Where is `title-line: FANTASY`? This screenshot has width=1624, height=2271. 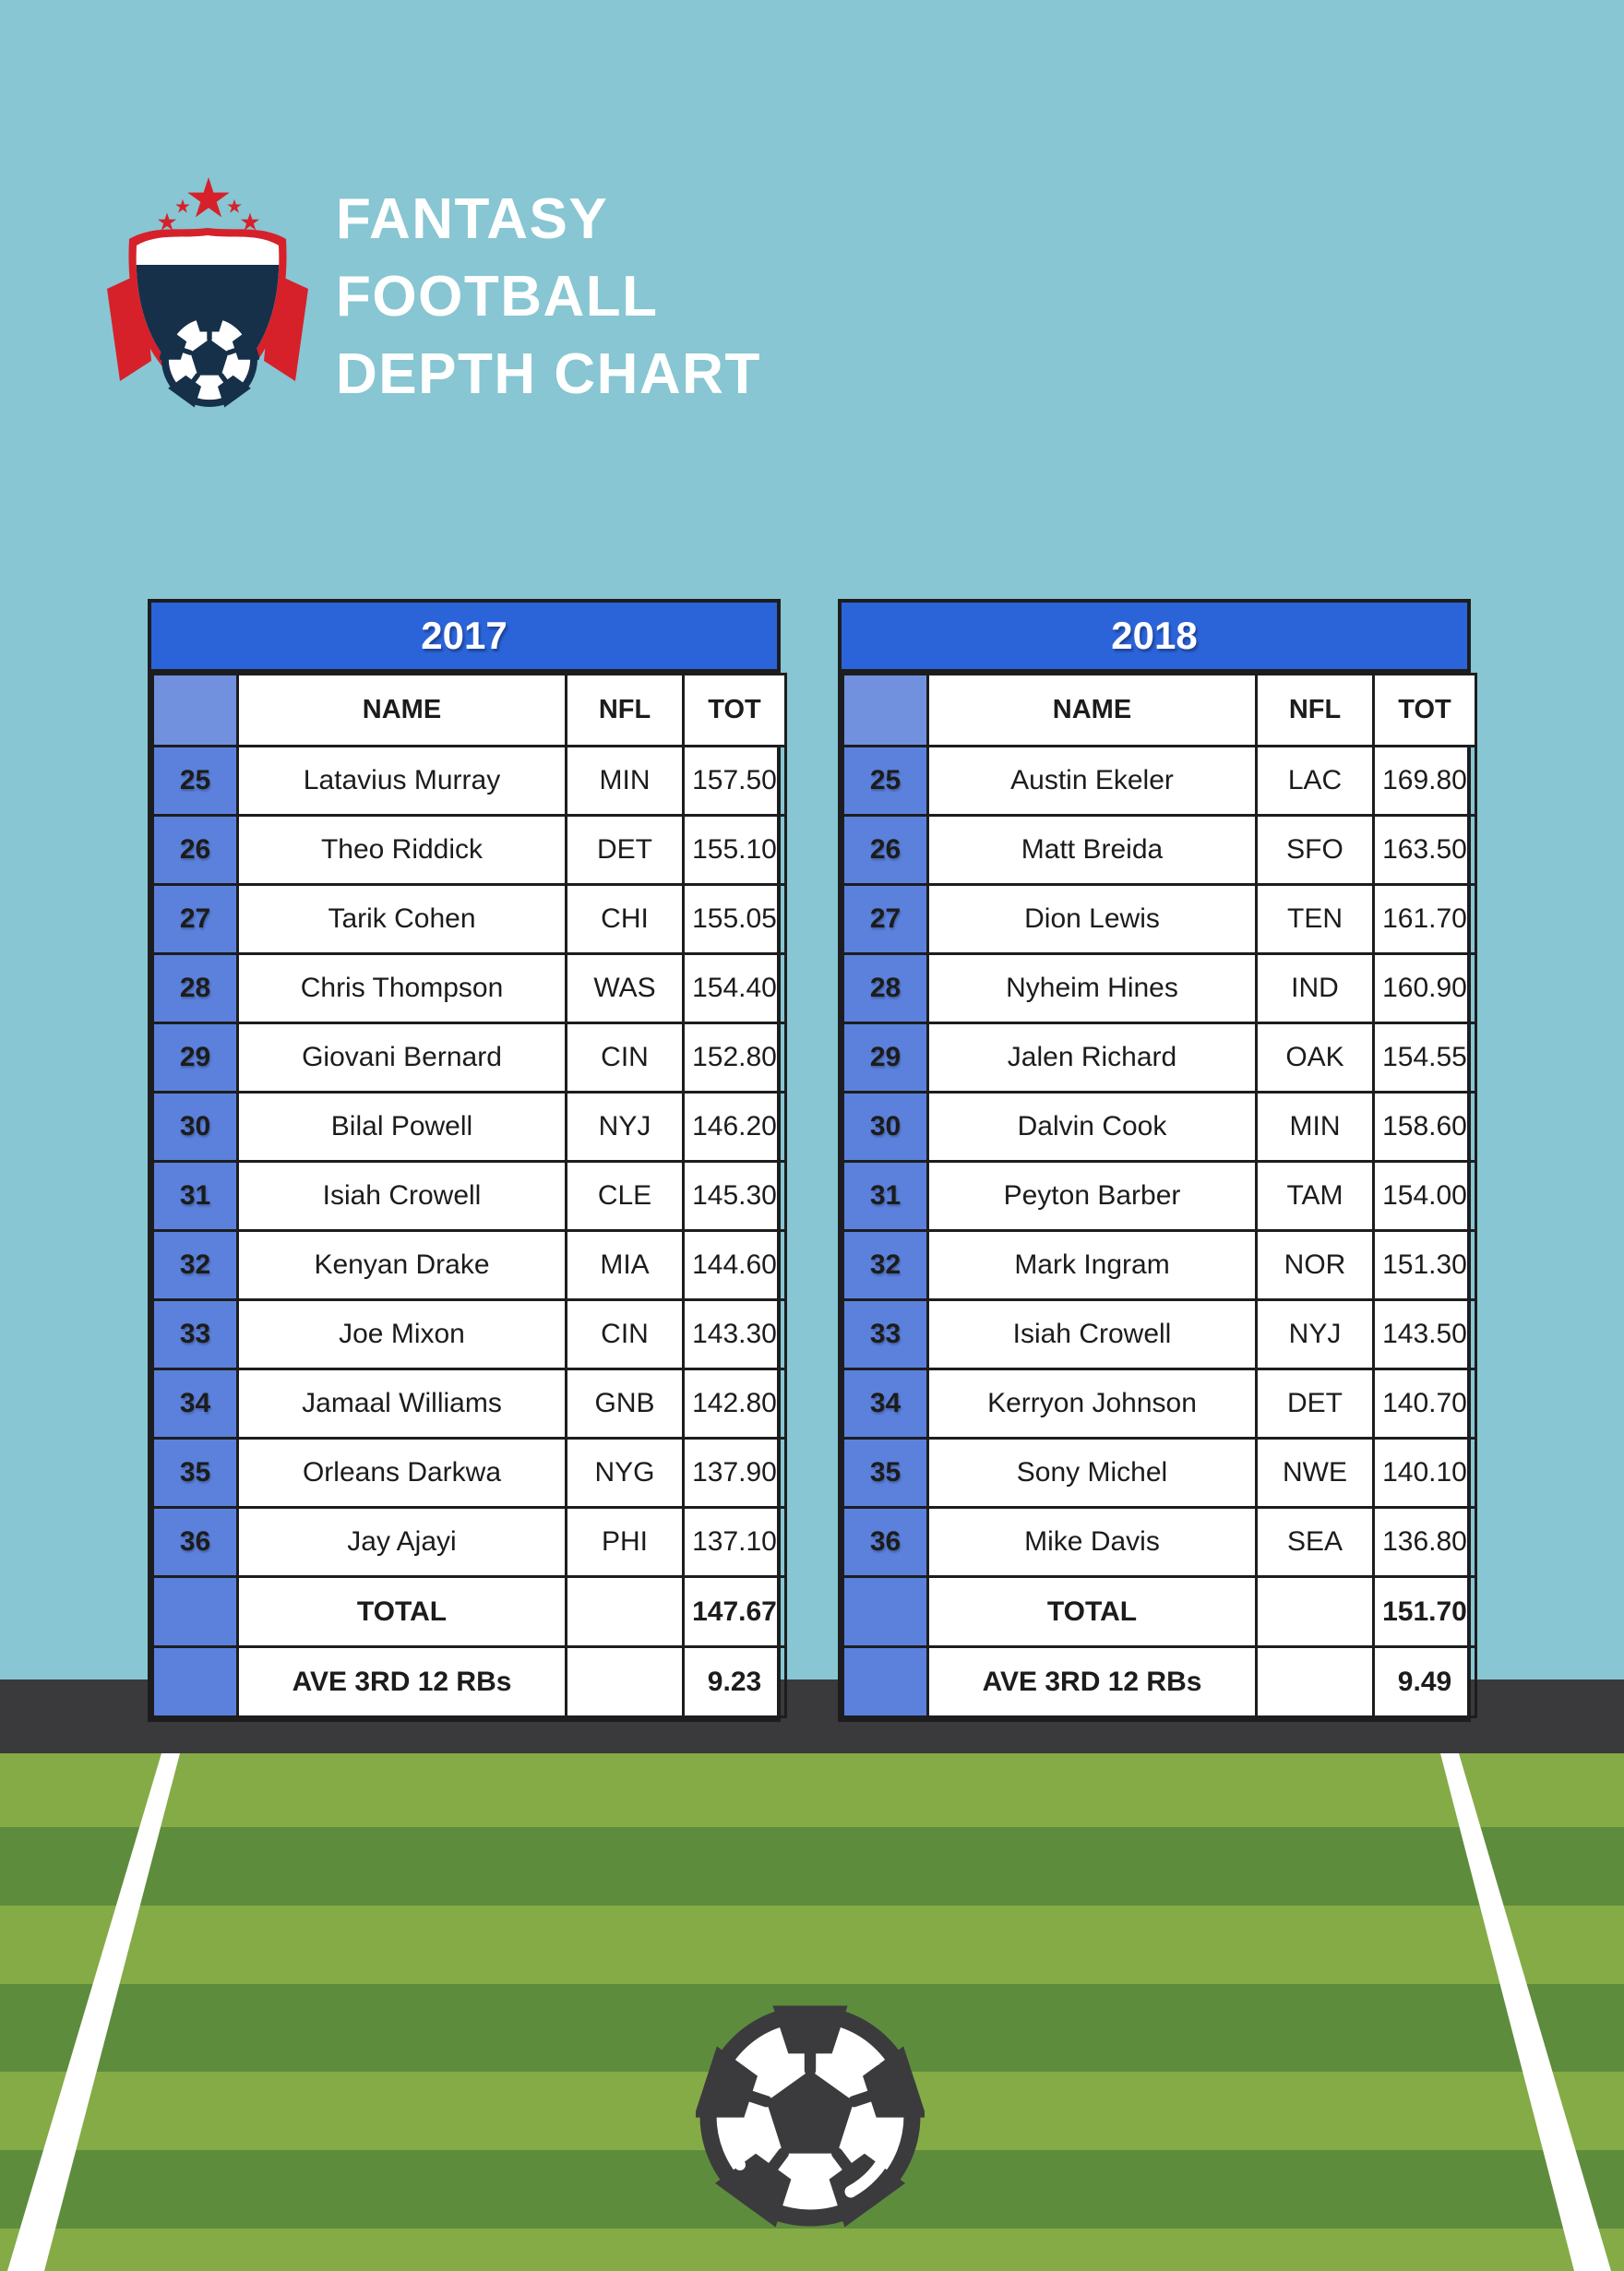
title-line: FANTASY is located at coordinates (472, 219).